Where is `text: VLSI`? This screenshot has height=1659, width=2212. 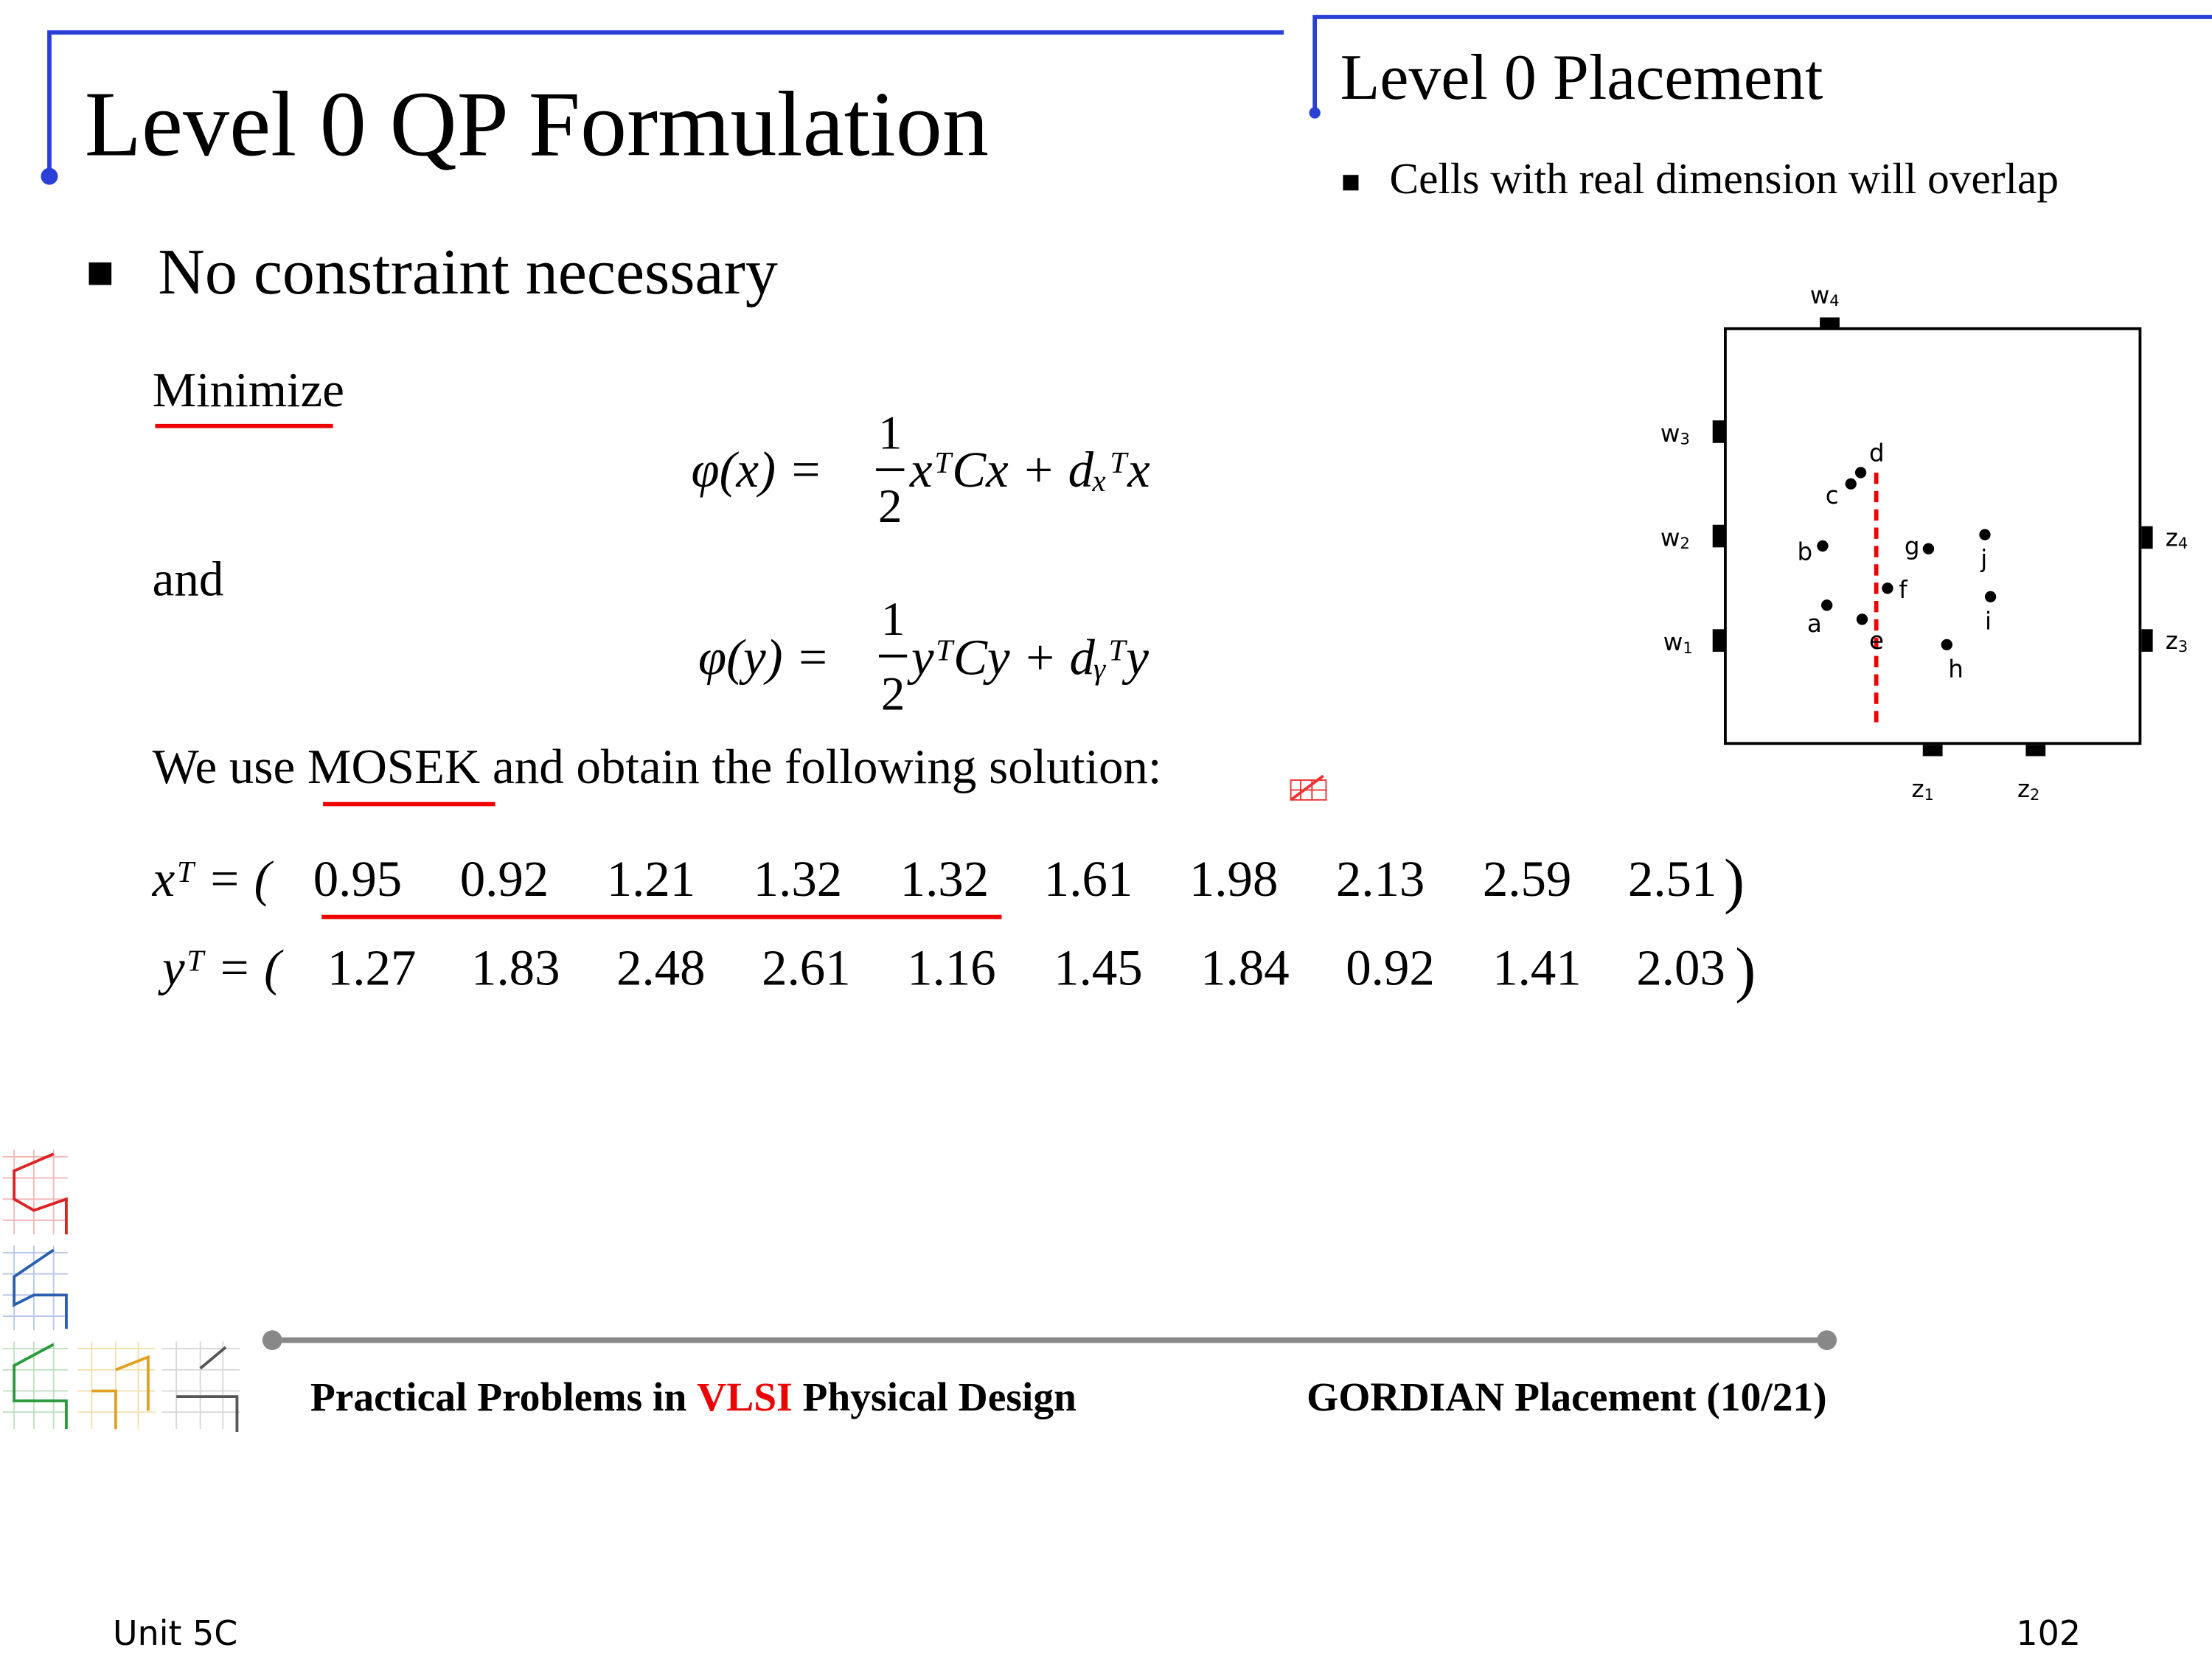
text: VLSI is located at coordinates (744, 1397).